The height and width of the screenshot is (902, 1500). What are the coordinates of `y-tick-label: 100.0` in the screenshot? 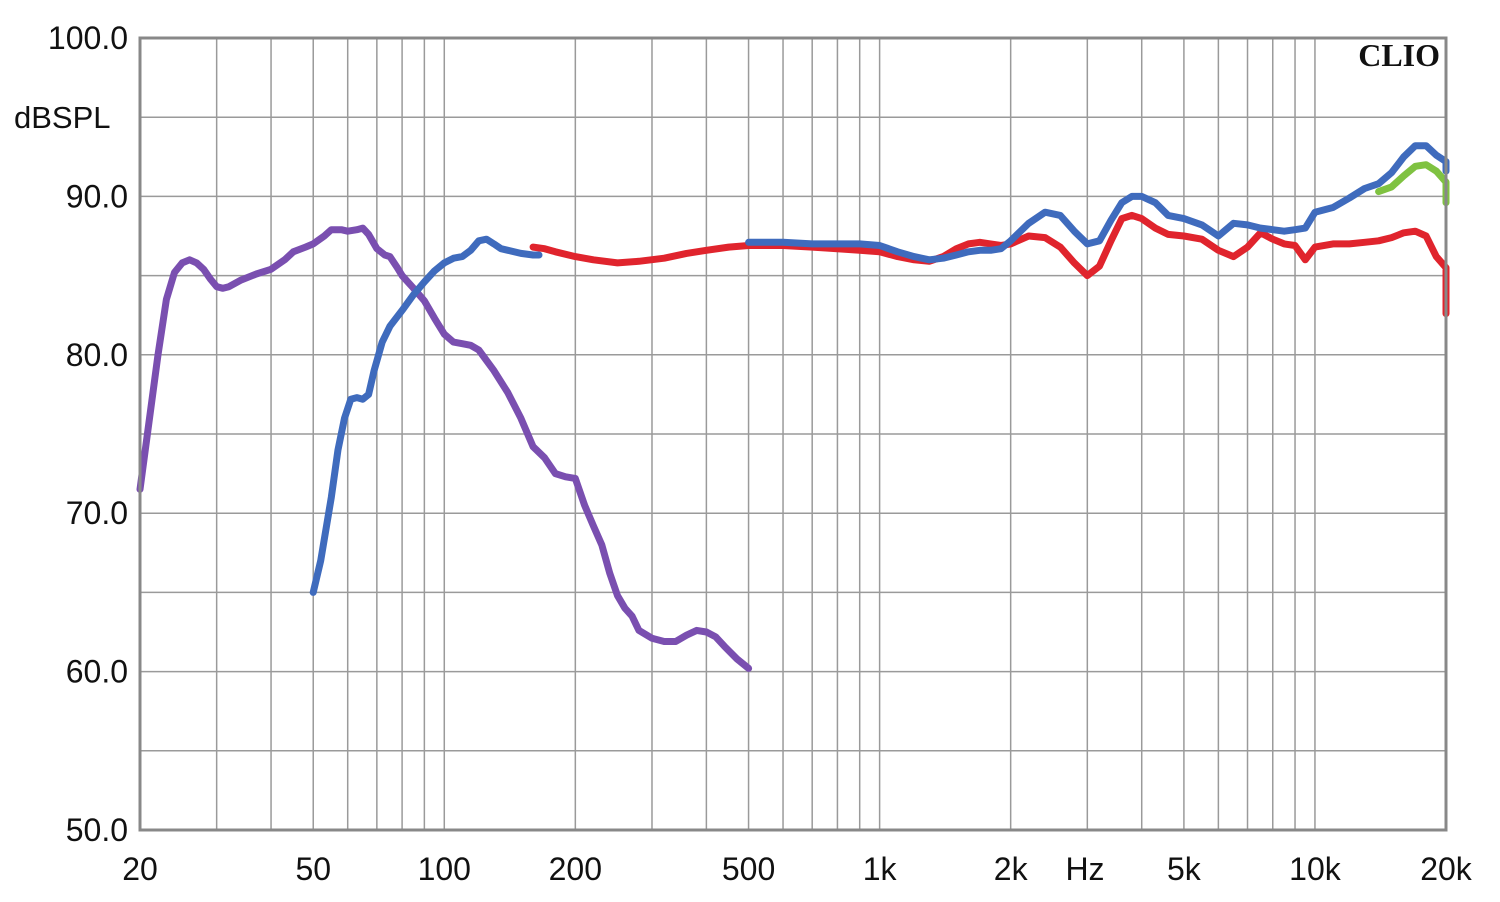 It's located at (88, 38).